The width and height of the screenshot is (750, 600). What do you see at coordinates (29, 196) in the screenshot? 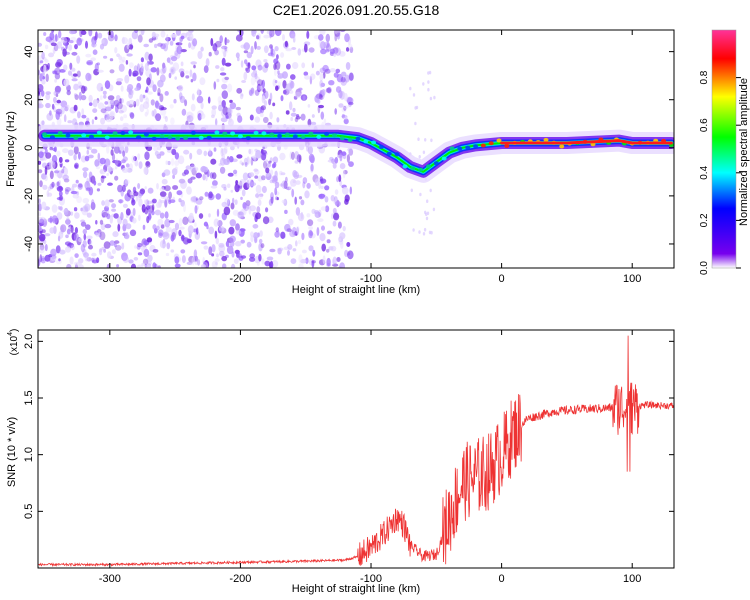
I see `y-tick-label: -20` at bounding box center [29, 196].